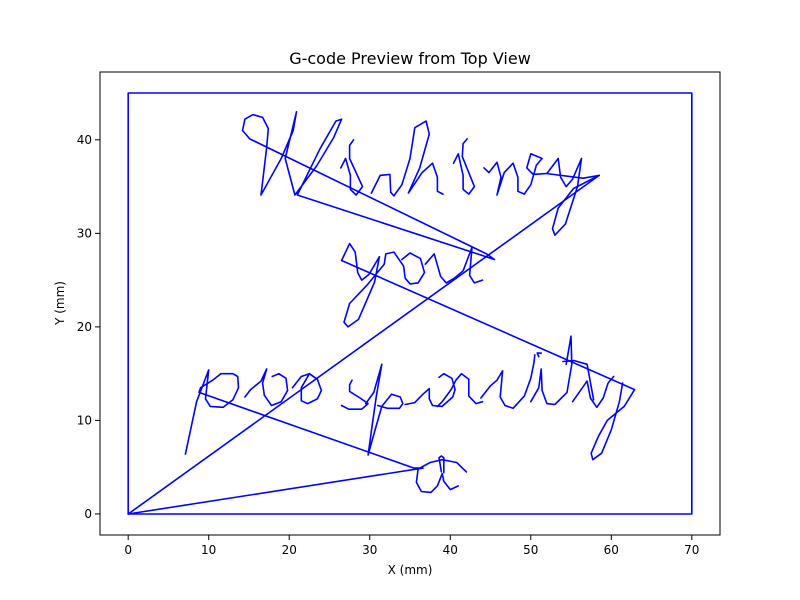 The image size is (800, 600). What do you see at coordinates (530, 550) in the screenshot?
I see `x-tick-label: 50` at bounding box center [530, 550].